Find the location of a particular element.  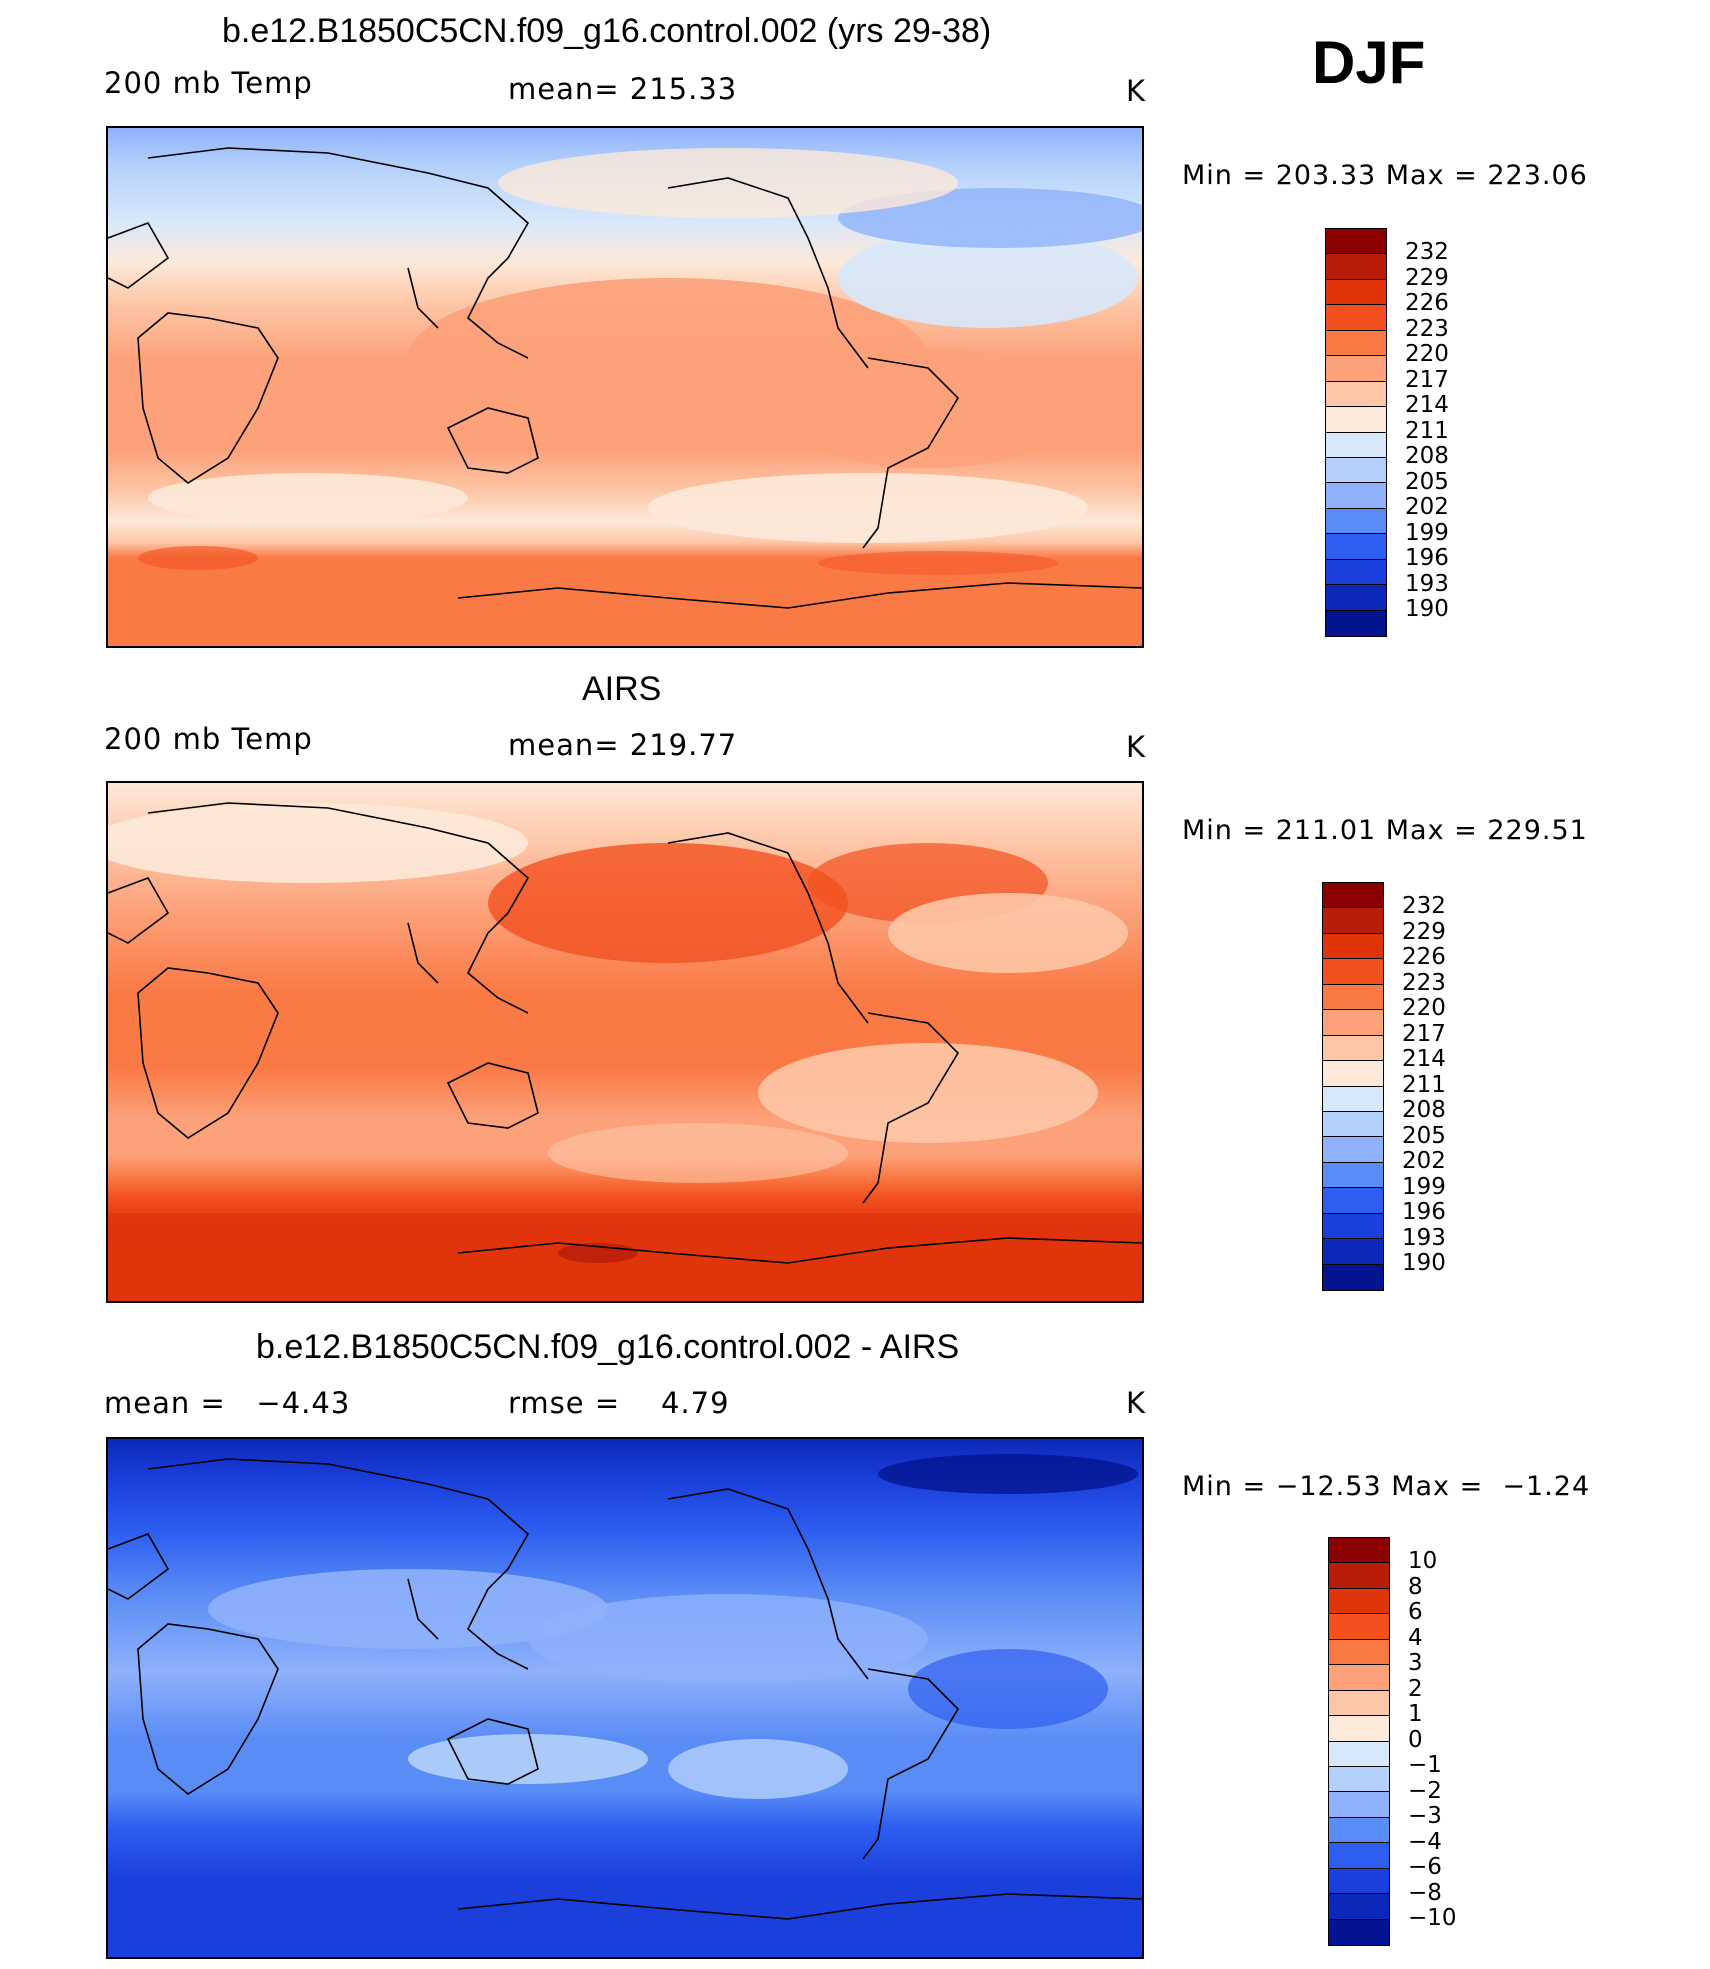

panel-obs-minmax: Min = 211.01 Max = 229.51 is located at coordinates (1385, 830).